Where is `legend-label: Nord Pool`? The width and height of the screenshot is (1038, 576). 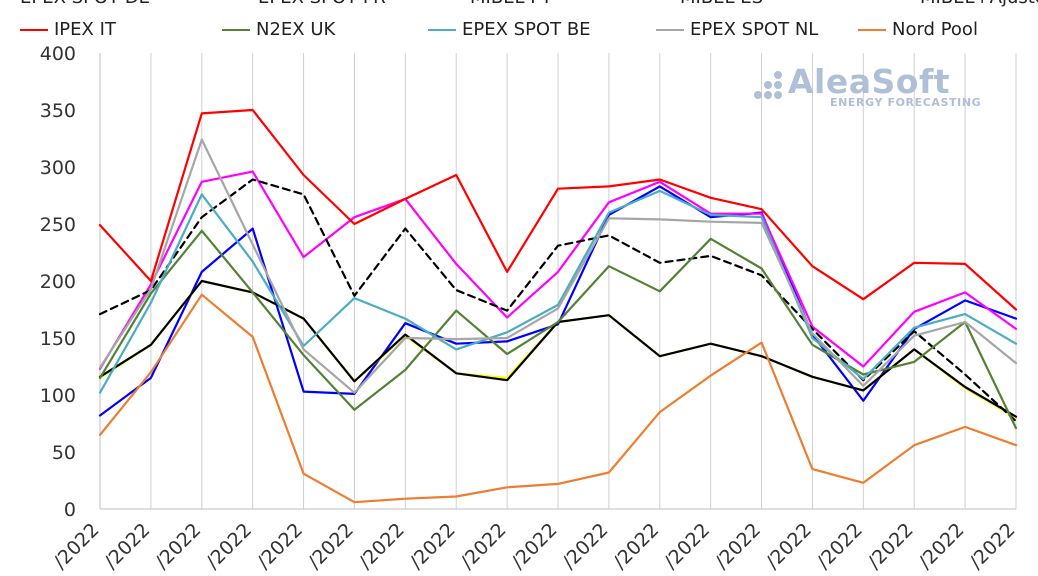 legend-label: Nord Pool is located at coordinates (935, 29).